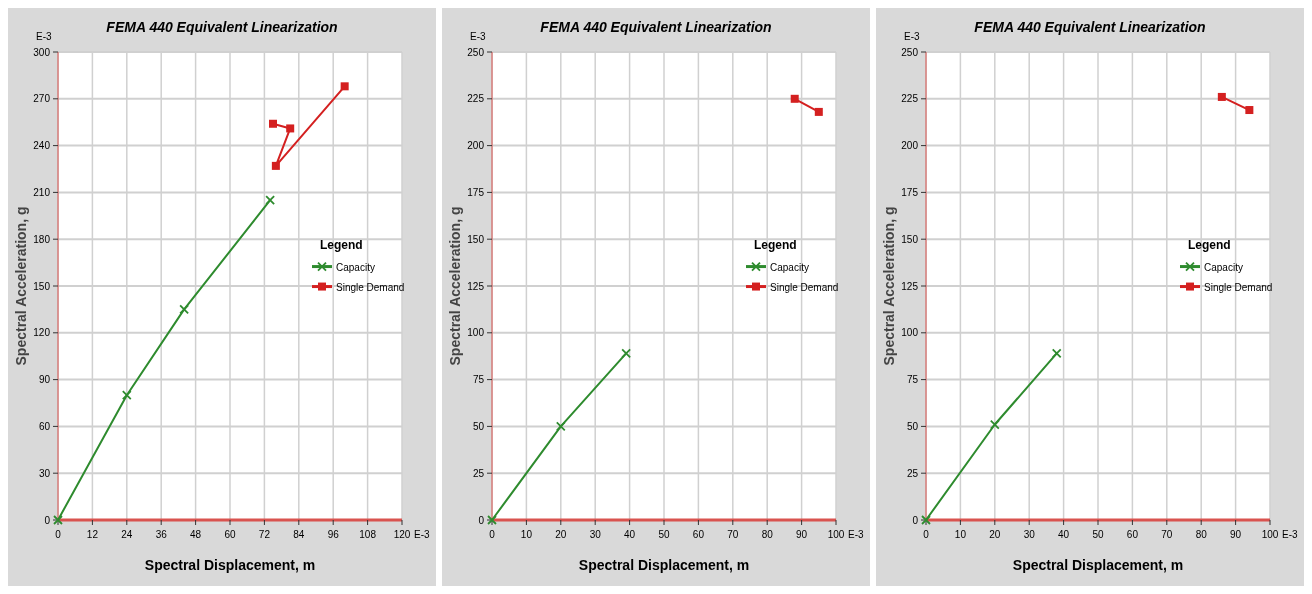 The height and width of the screenshot is (594, 1312). What do you see at coordinates (42, 239) in the screenshot?
I see `y-tick-label: 180` at bounding box center [42, 239].